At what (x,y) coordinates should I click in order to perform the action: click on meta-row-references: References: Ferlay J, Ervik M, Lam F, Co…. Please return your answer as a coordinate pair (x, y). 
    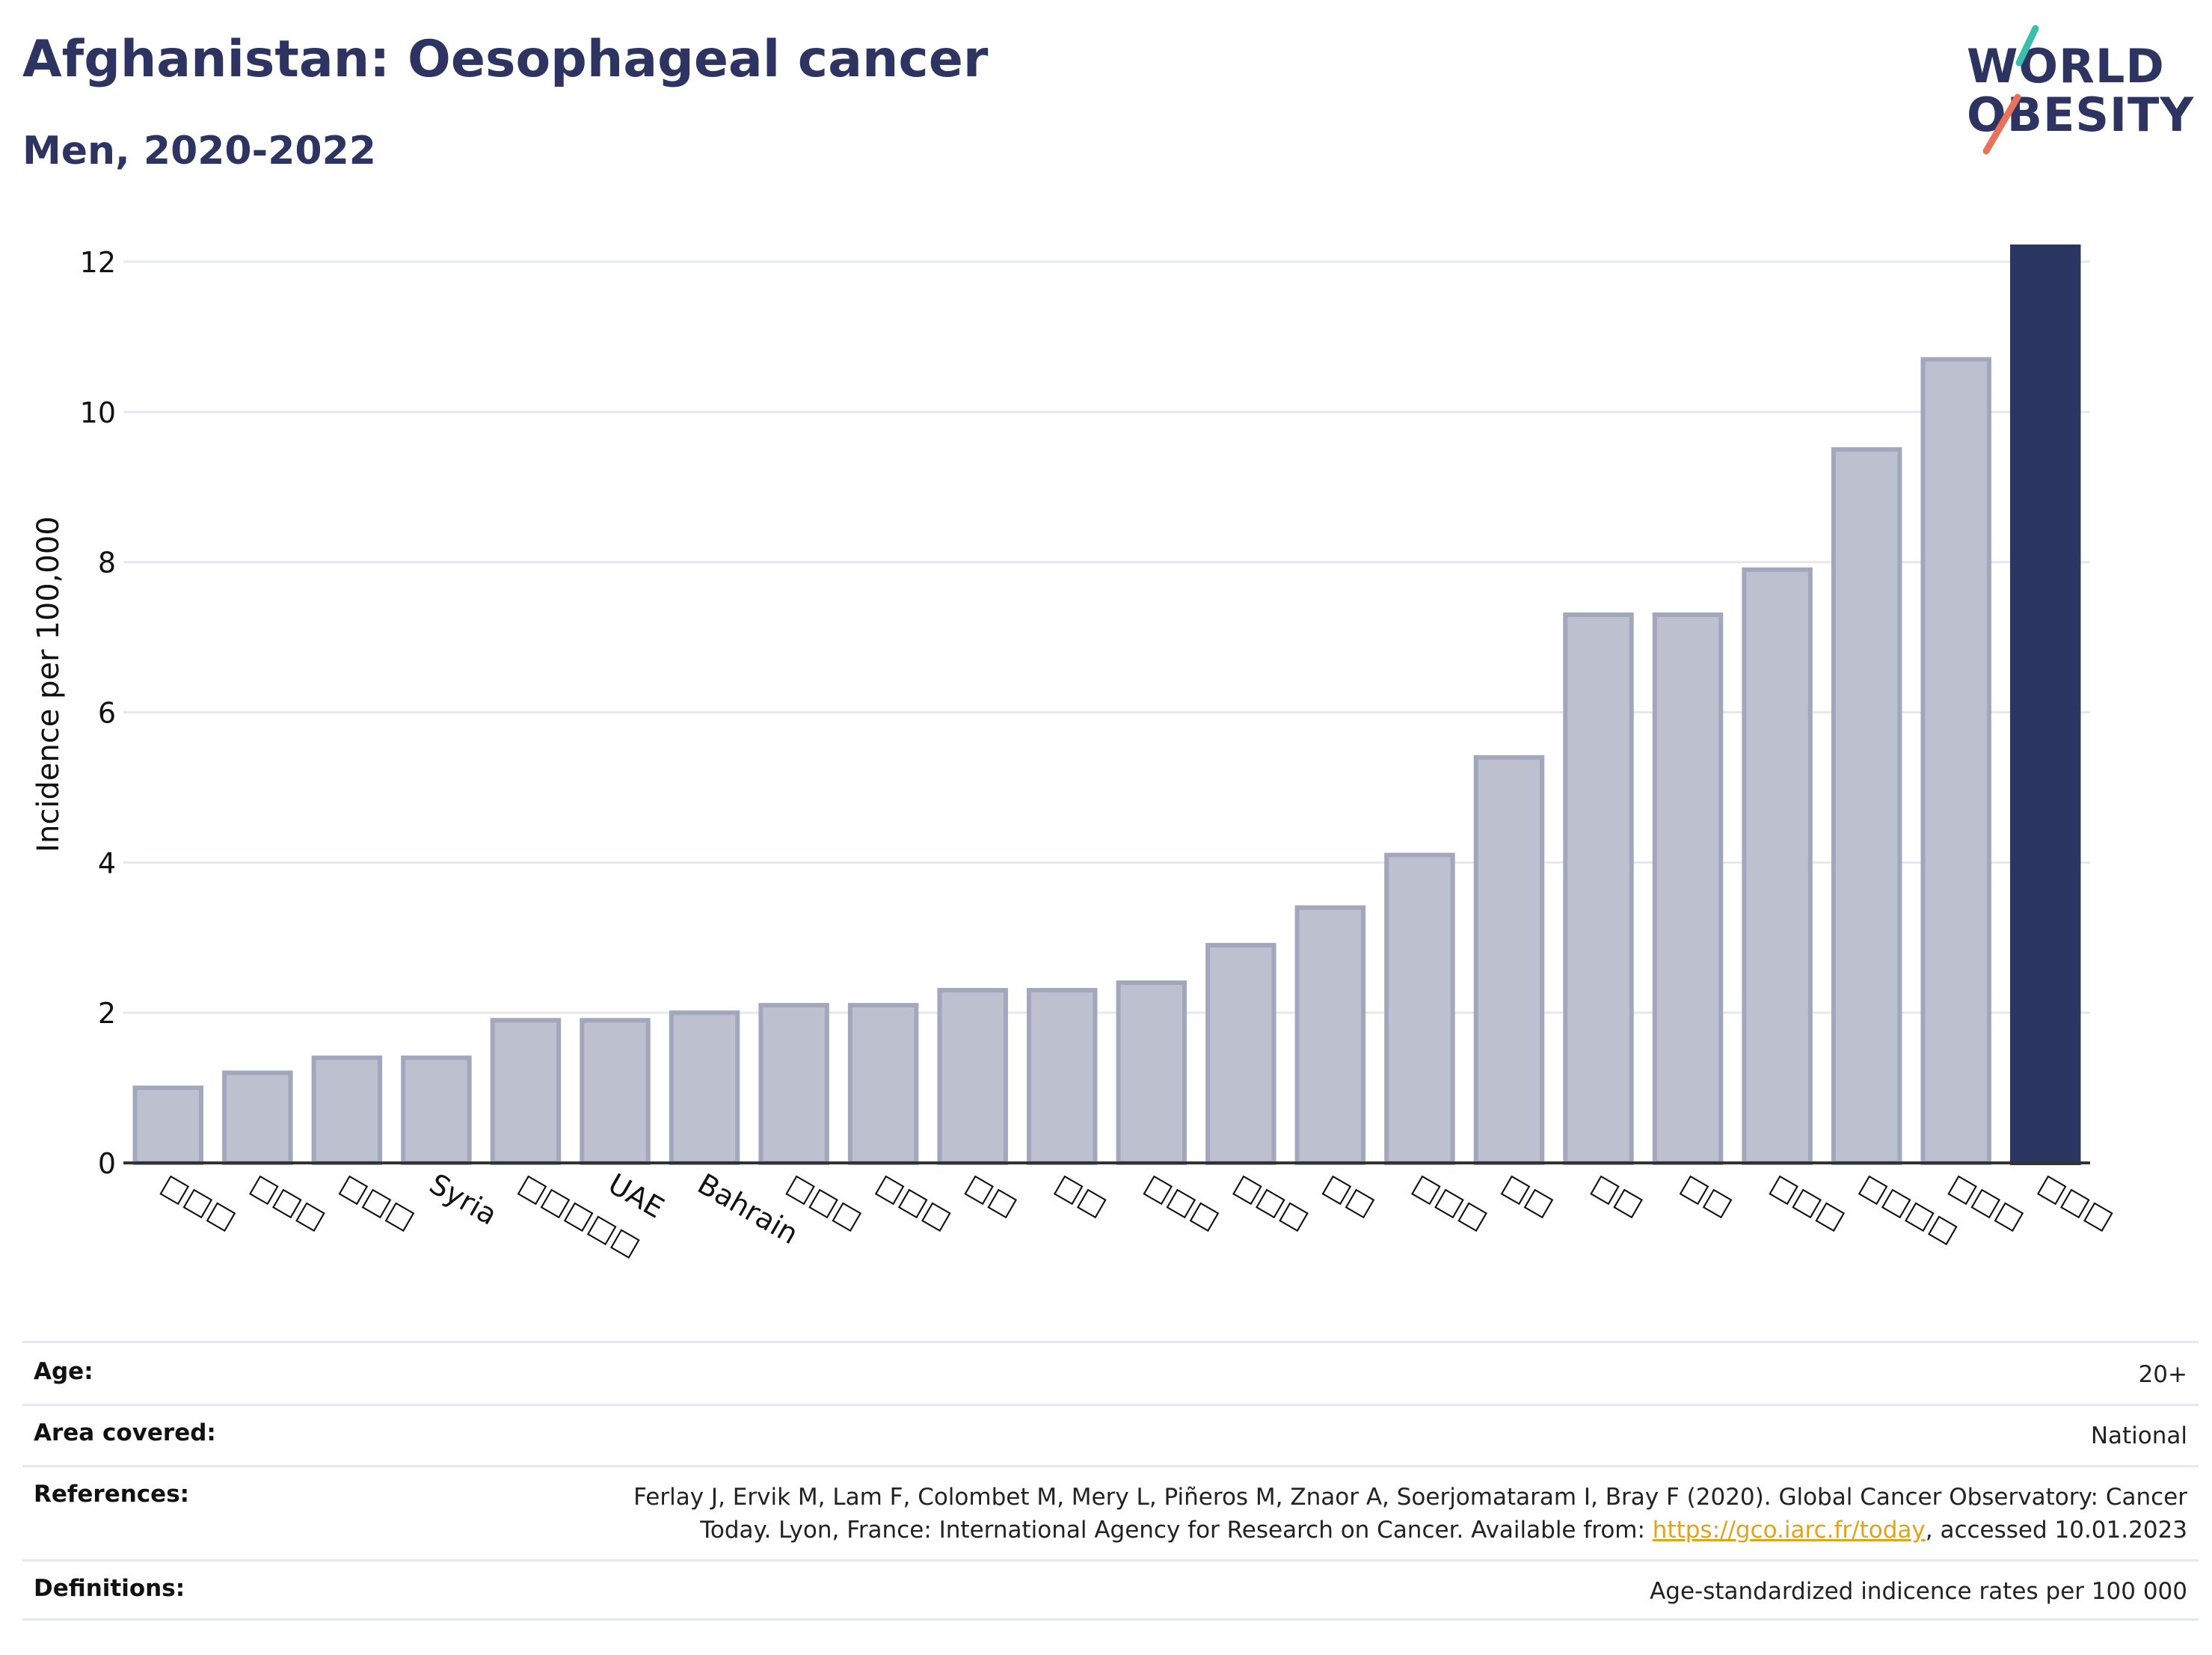
    Looking at the image, I should click on (1110, 1512).